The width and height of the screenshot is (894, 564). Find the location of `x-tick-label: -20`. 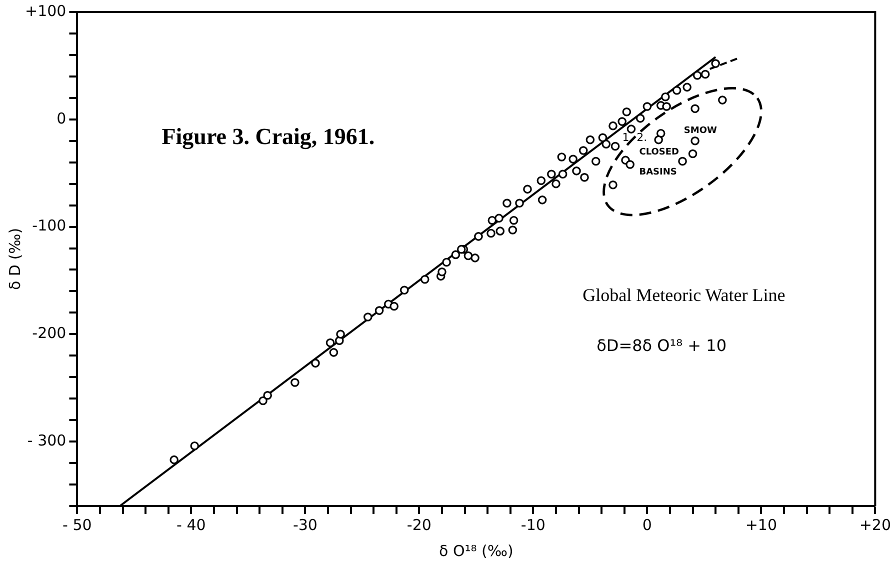

x-tick-label: -20 is located at coordinates (419, 525).